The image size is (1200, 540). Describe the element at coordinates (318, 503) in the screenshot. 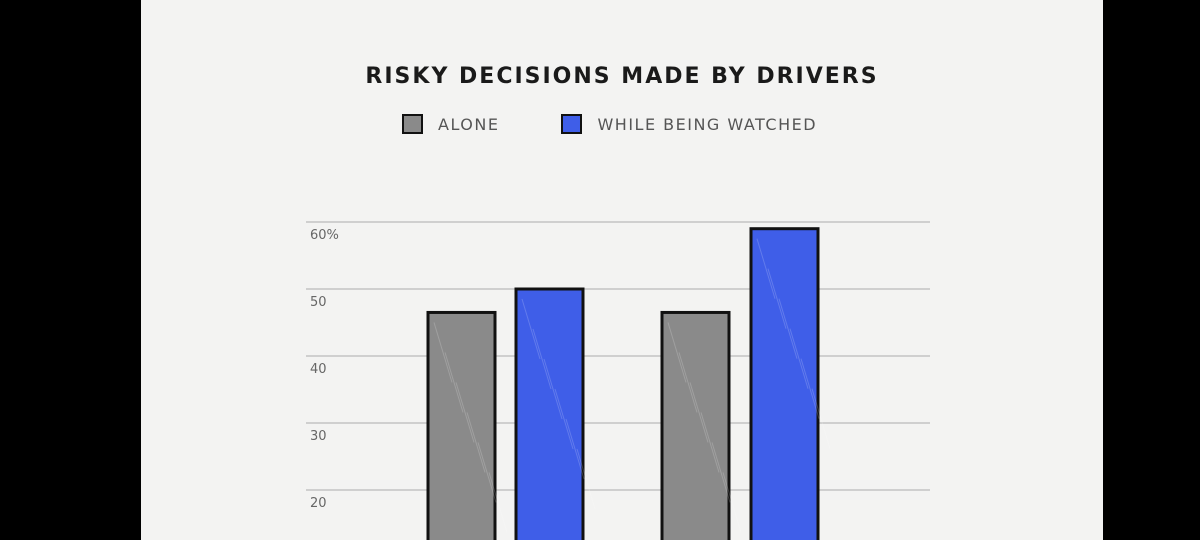

I see `y-tick-label: 20` at that location.